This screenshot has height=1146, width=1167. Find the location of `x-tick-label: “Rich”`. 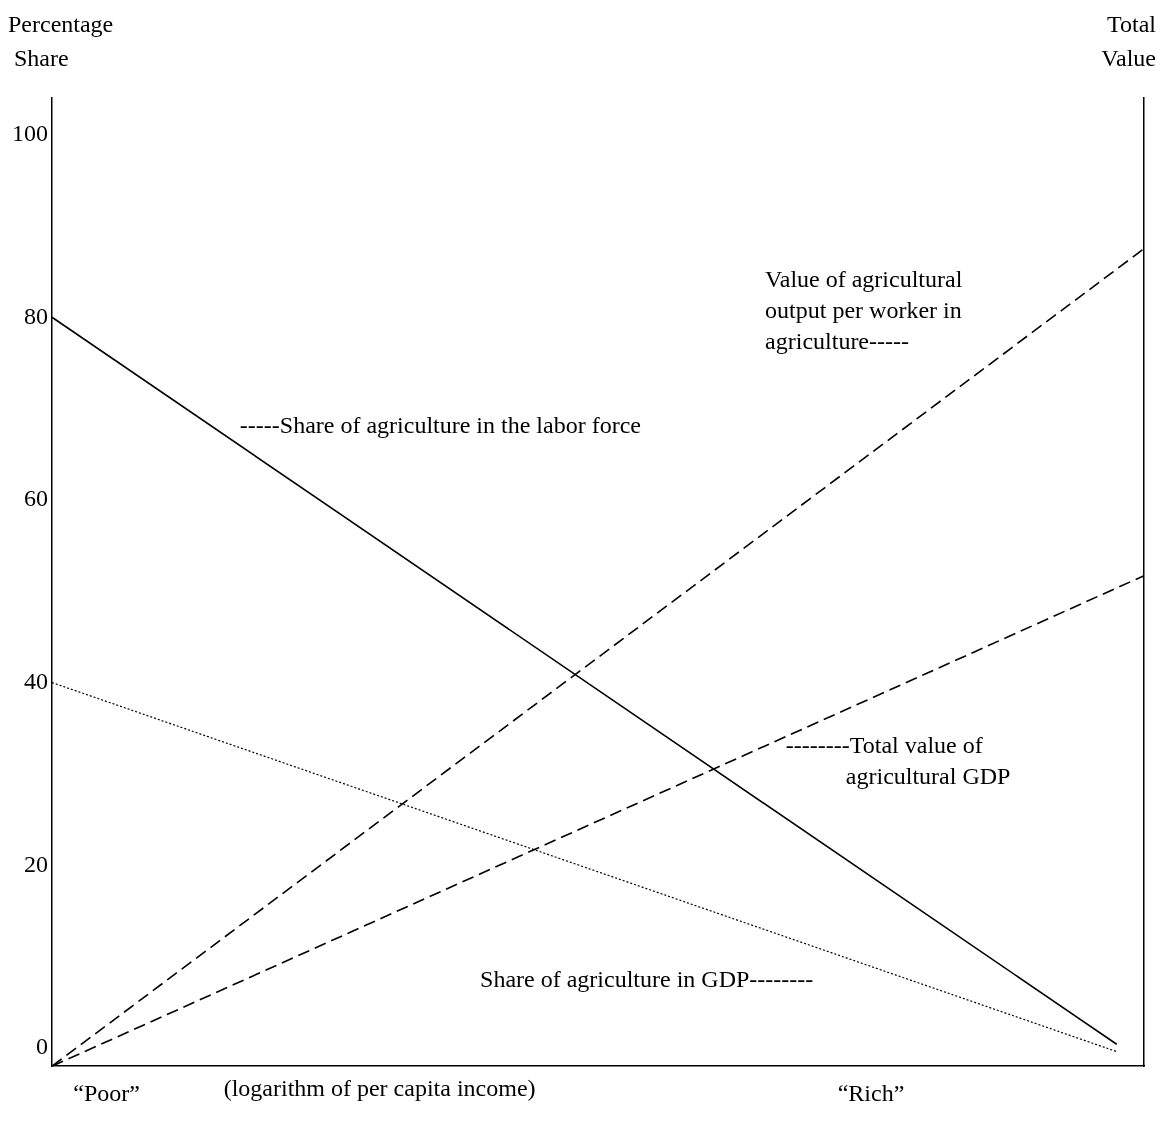

x-tick-label: “Rich” is located at coordinates (871, 1092).